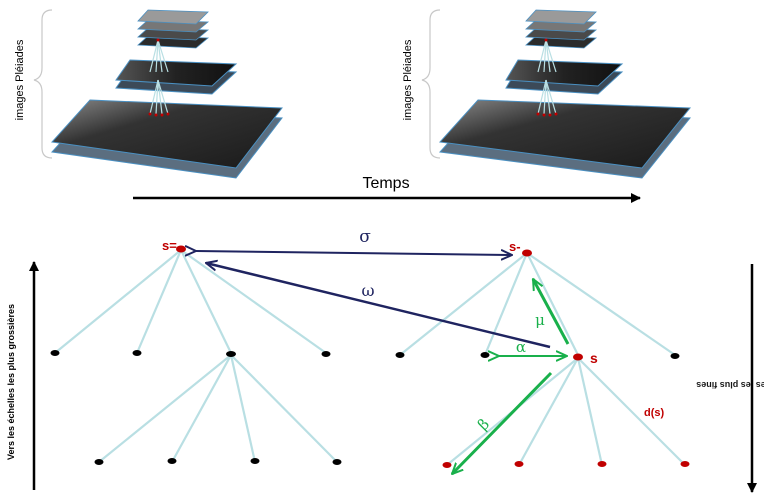 Image resolution: width=764 pixels, height=502 pixels. Describe the element at coordinates (578, 357) in the screenshot. I see `node-s` at that location.